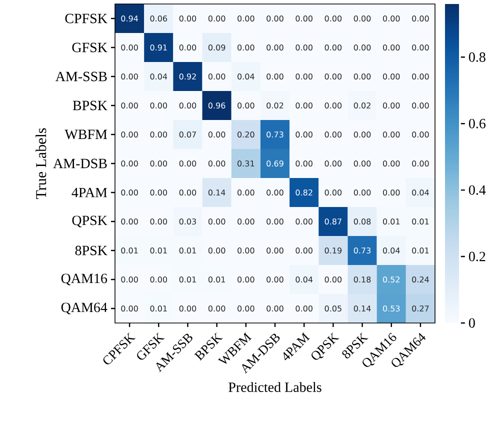  I want to click on y-tick-label: QAM64, so click(84, 308).